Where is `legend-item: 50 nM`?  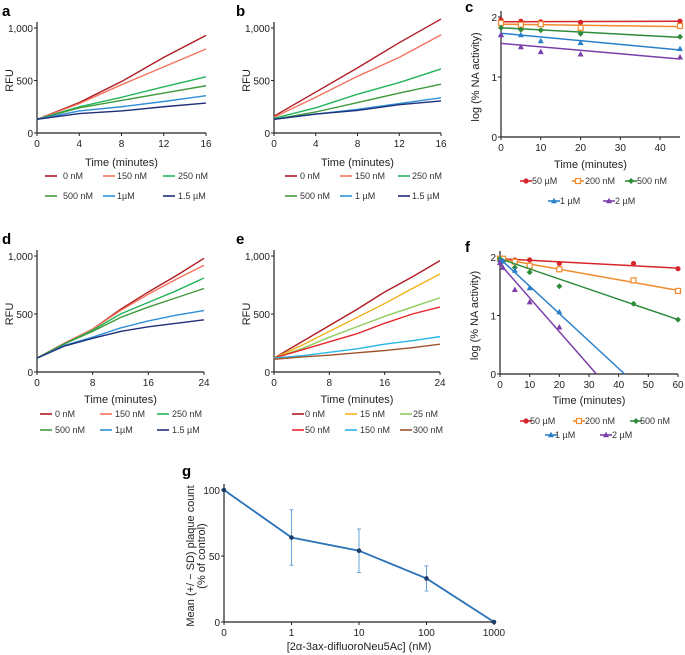 legend-item: 50 nM is located at coordinates (311, 430).